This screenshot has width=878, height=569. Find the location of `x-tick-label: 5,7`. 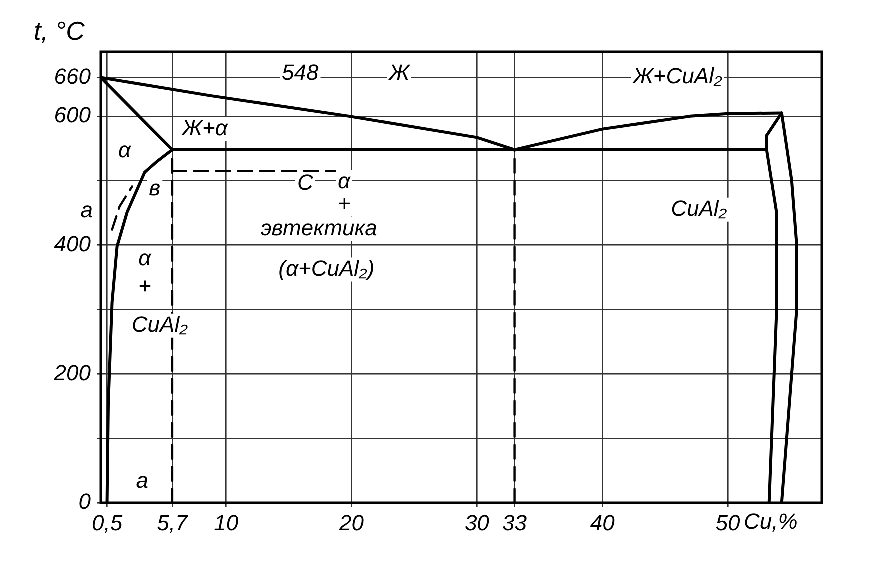

x-tick-label: 5,7 is located at coordinates (173, 523).